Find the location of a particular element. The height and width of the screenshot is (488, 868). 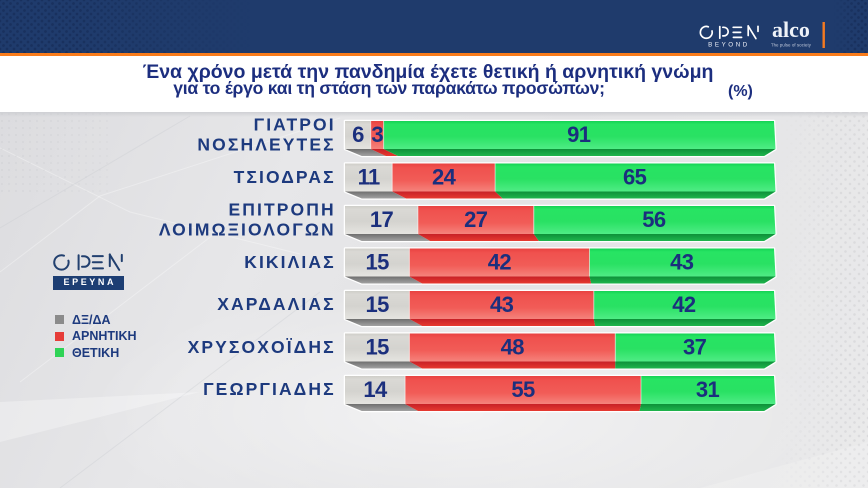

svg-text: 55 is located at coordinates (523, 389).